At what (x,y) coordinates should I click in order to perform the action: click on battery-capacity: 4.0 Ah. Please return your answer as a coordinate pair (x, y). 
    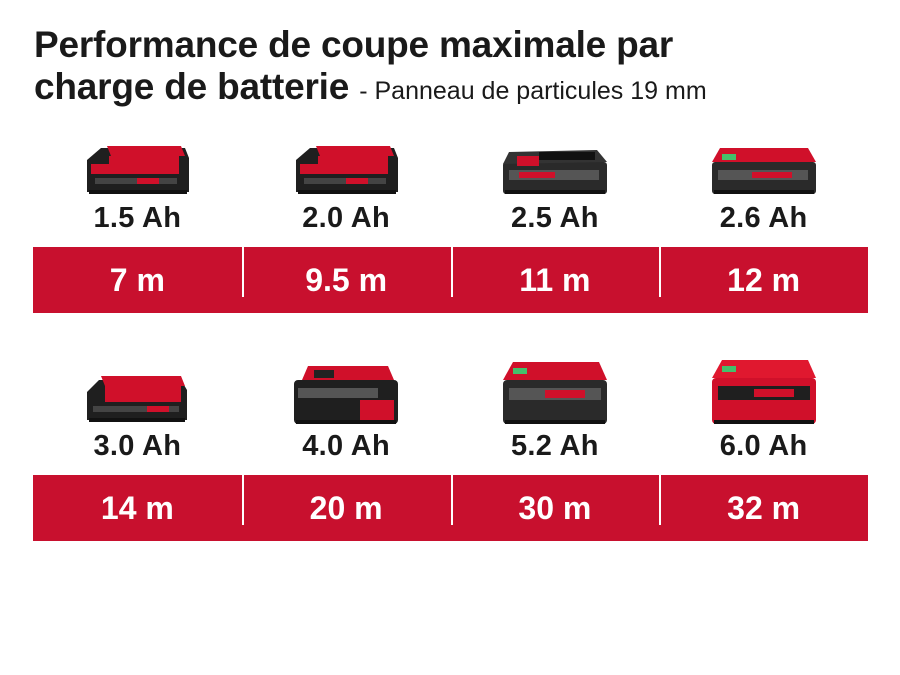
    Looking at the image, I should click on (346, 446).